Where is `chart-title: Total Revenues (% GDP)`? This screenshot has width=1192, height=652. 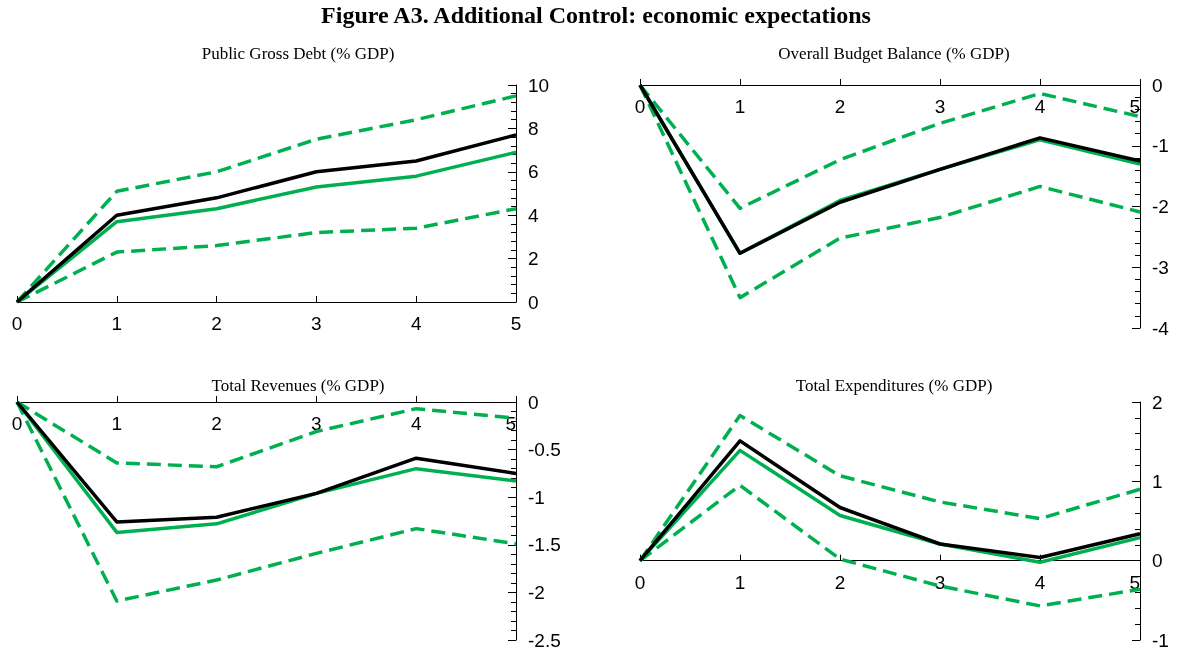 chart-title: Total Revenues (% GDP) is located at coordinates (298, 385).